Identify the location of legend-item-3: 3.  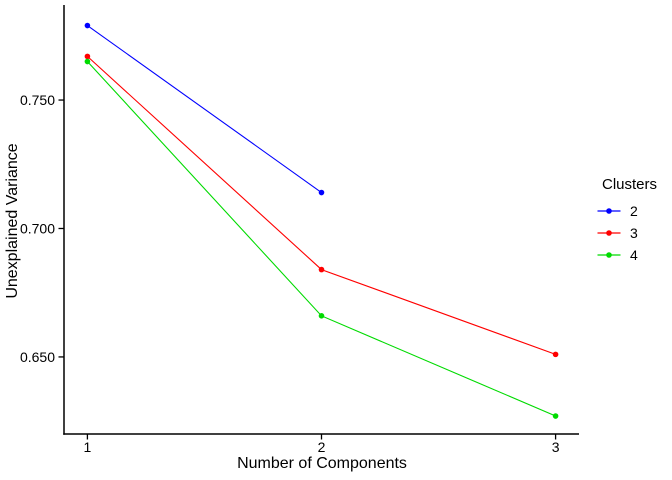
(627, 233).